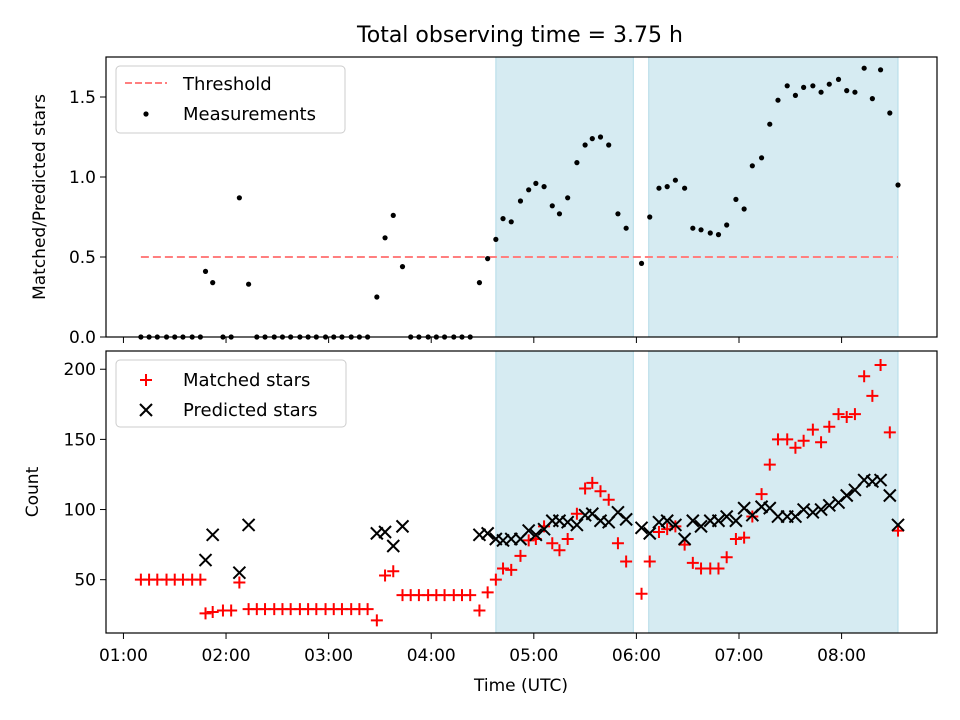 The image size is (960, 720). I want to click on x-tick-label: 02:00, so click(226, 656).